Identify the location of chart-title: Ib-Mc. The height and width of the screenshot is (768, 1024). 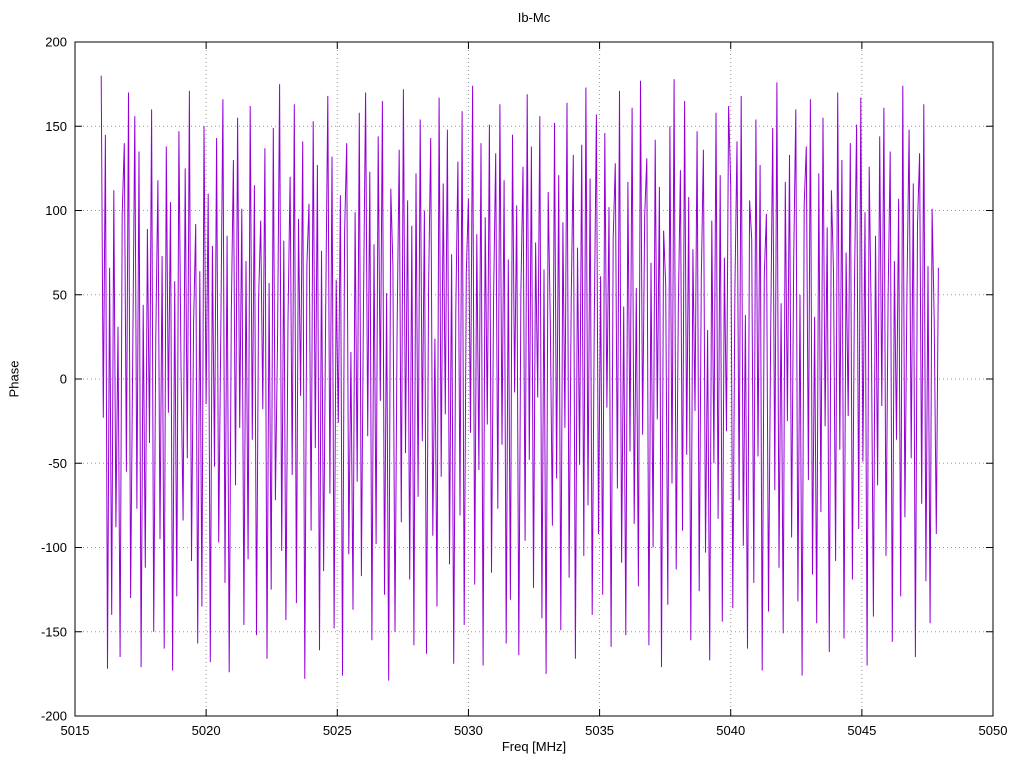
(534, 17).